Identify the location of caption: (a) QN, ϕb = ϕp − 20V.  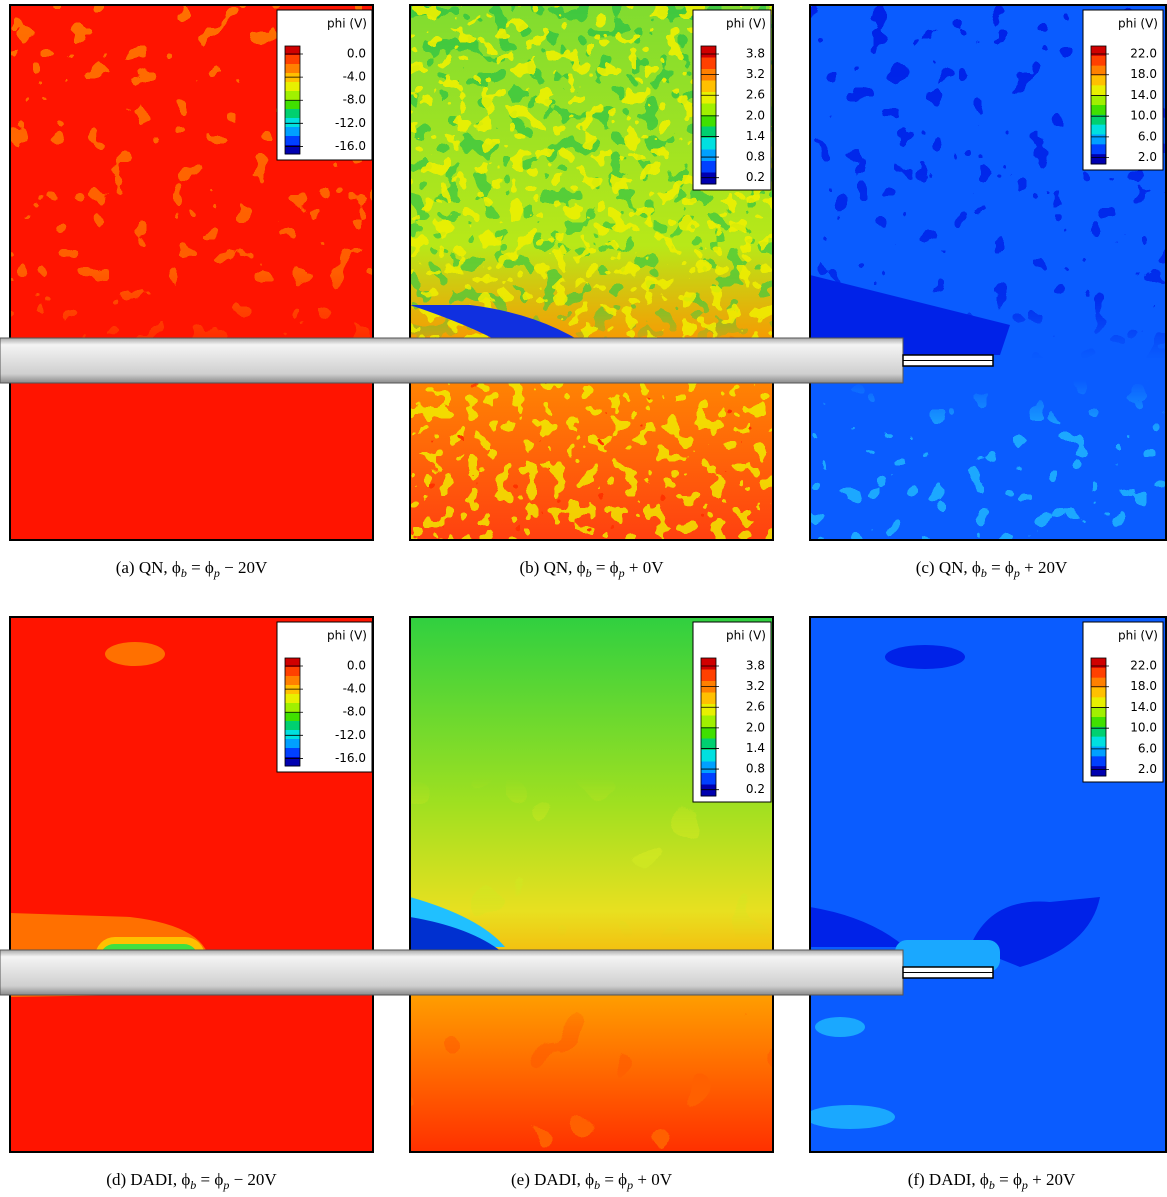
(192, 569).